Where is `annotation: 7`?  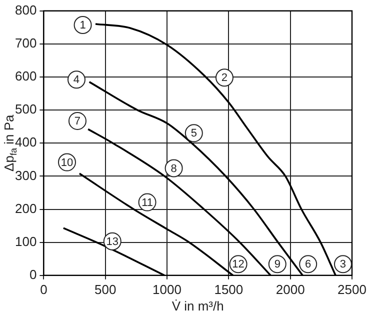
annotation: 7 is located at coordinates (77, 121).